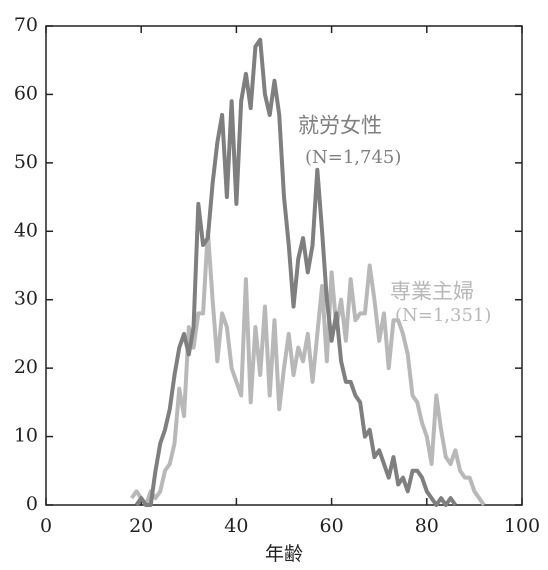  I want to click on y-tick-label: 40, so click(26, 230).